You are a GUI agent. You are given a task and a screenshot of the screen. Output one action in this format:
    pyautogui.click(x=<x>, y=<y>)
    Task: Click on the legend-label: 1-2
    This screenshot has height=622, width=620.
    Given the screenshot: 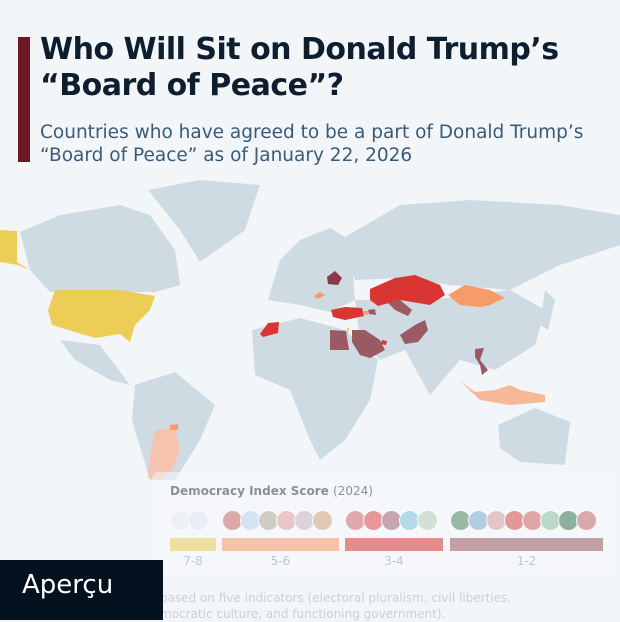 What is the action you would take?
    pyautogui.click(x=526, y=561)
    